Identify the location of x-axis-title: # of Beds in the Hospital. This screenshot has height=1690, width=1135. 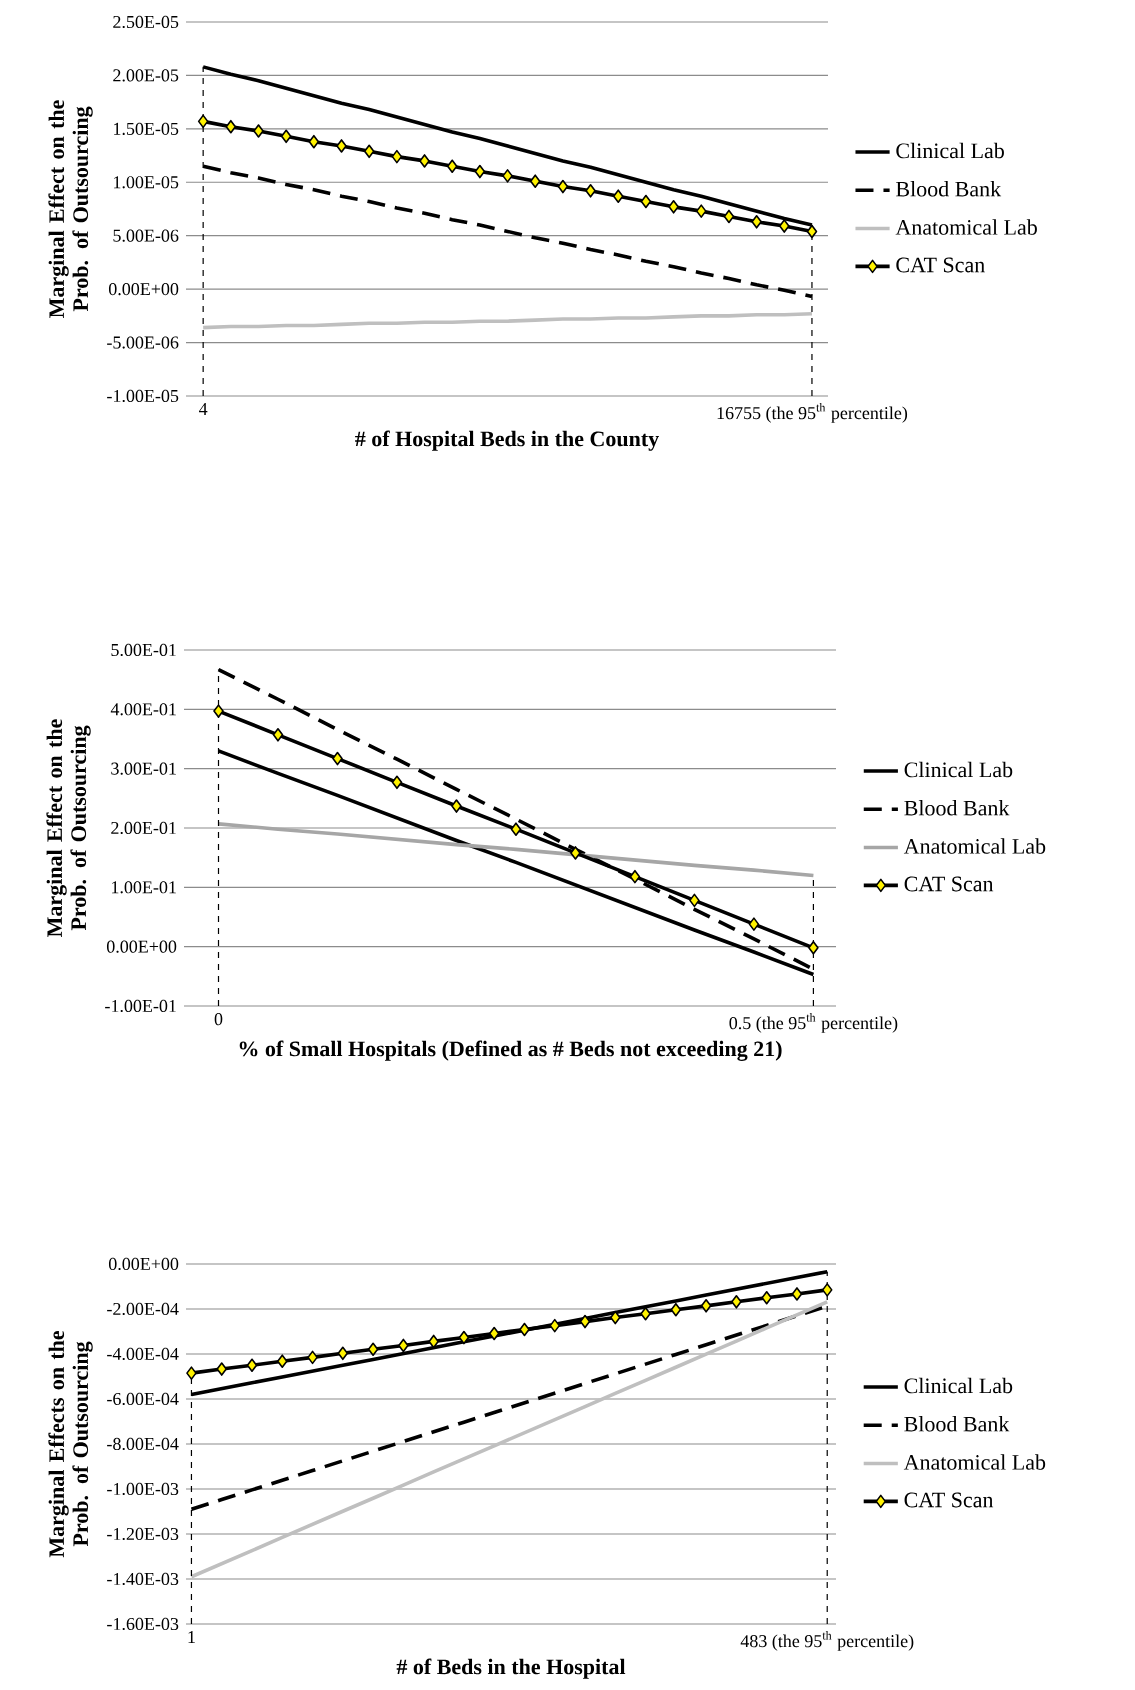
(511, 1668).